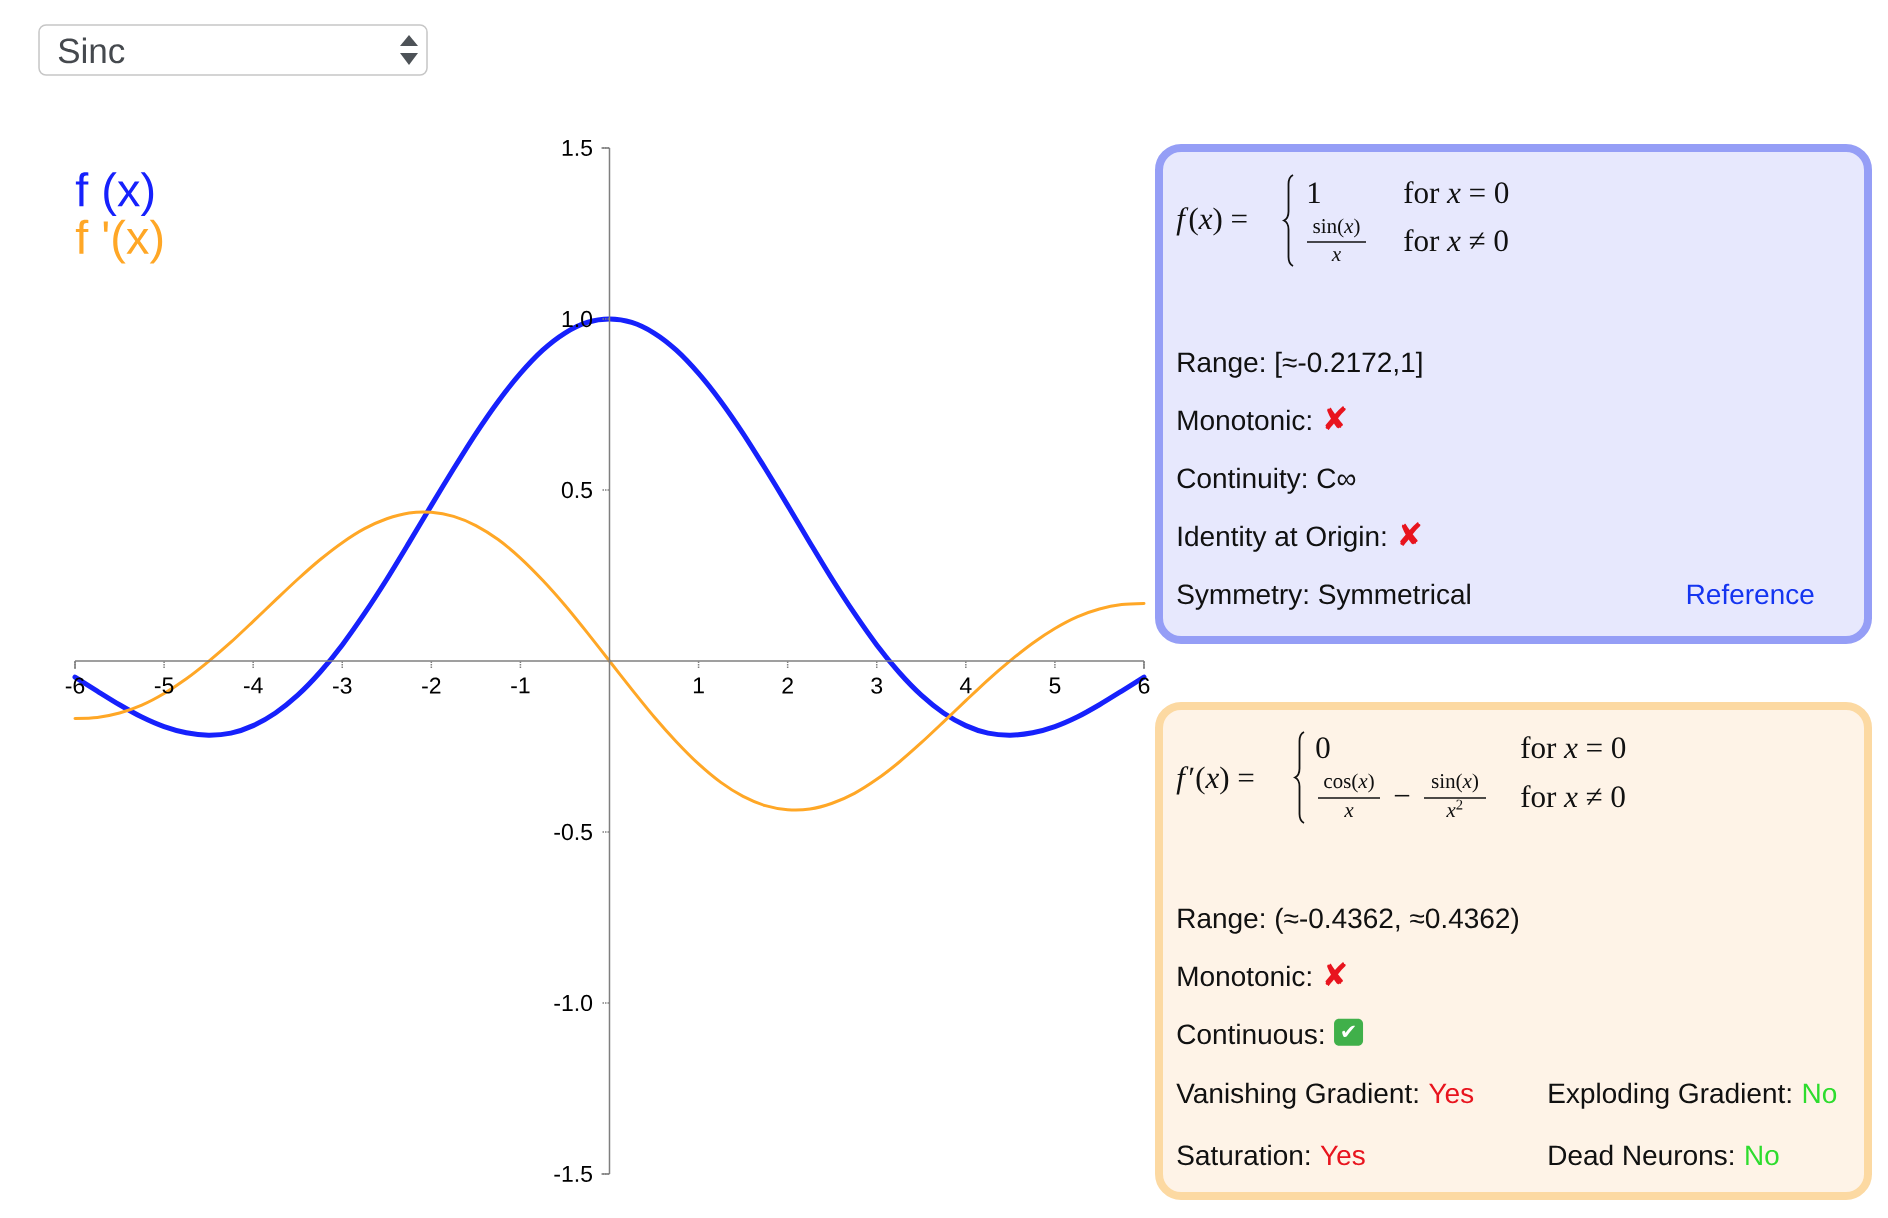 This screenshot has width=1888, height=1218. I want to click on y-tick-label: 0.5, so click(576, 490).